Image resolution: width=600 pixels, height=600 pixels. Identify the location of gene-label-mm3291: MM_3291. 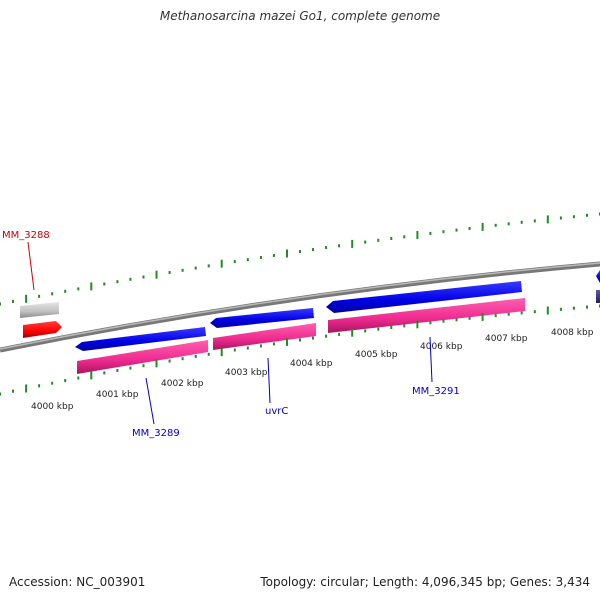
(436, 391).